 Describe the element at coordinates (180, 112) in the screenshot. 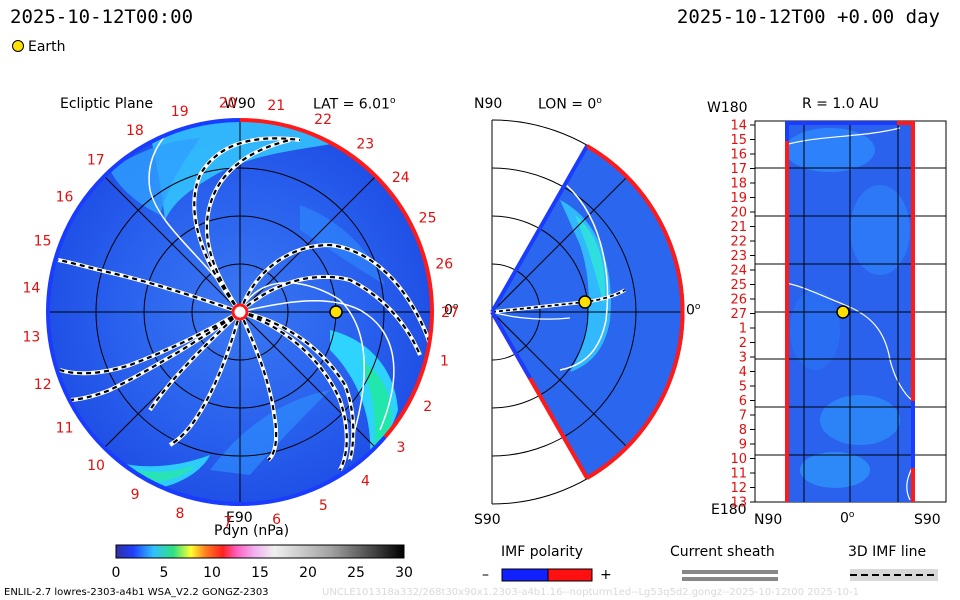

I see `carrington-label: 19` at that location.